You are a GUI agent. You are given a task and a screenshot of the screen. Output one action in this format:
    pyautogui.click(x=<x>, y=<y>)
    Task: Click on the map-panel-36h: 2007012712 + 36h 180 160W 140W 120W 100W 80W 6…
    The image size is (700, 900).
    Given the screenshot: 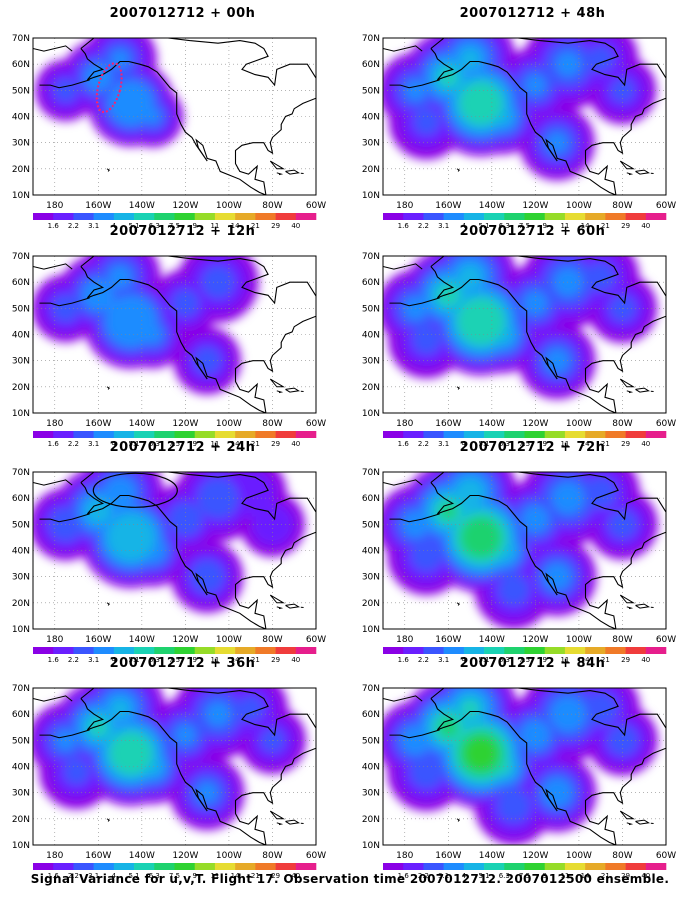 What is the action you would take?
    pyautogui.click(x=170, y=767)
    